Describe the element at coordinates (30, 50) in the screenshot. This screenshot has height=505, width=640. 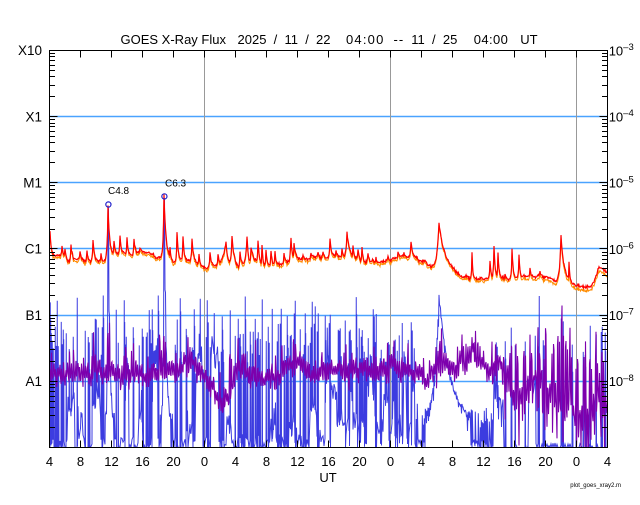
I see `svg-text: X10` at that location.